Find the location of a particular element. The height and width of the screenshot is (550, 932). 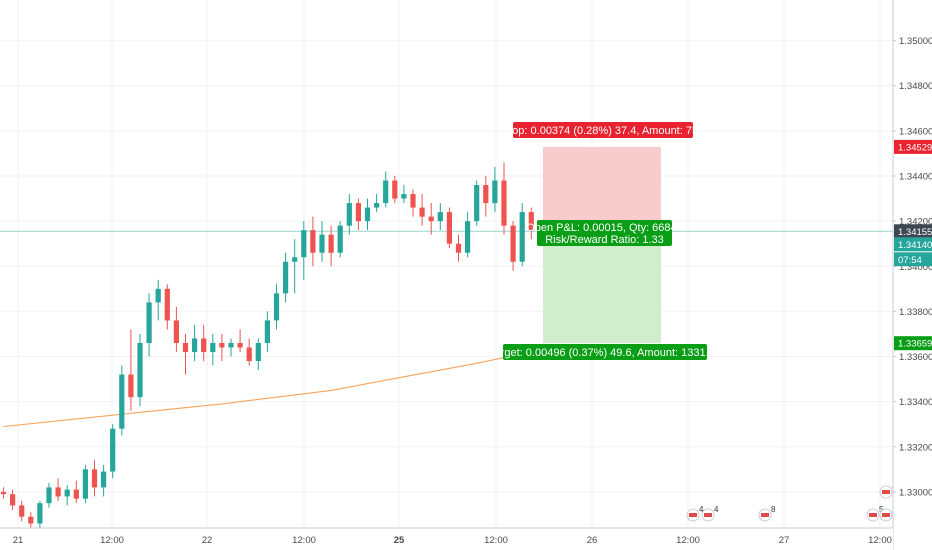

position-info-box is located at coordinates (604, 233).